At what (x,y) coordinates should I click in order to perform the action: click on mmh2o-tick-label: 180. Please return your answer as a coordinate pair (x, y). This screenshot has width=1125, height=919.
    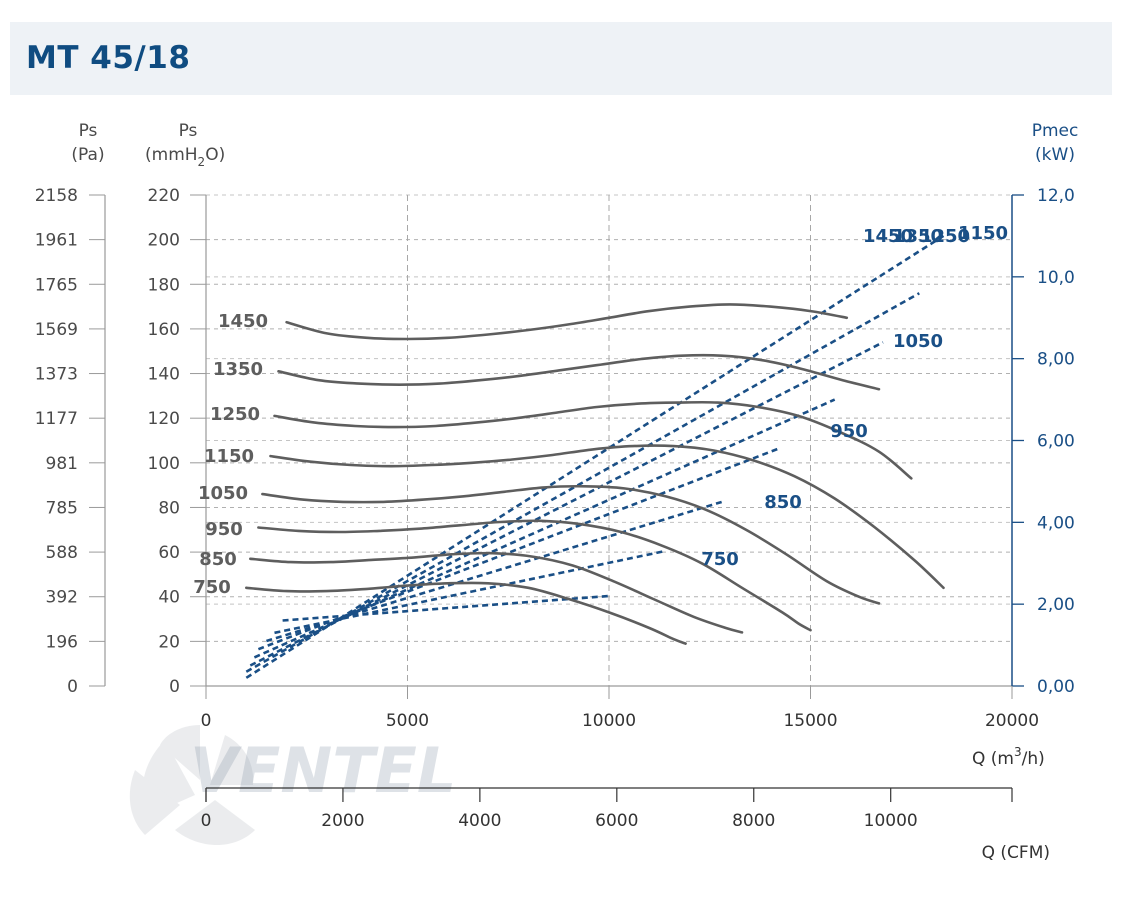
    Looking at the image, I should click on (164, 285).